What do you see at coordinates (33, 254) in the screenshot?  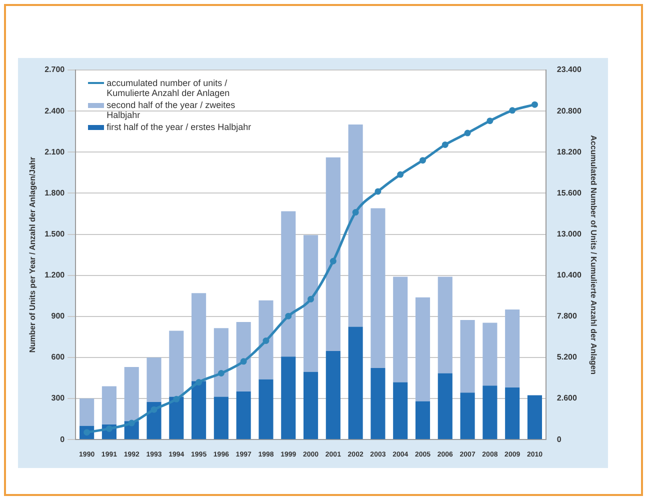 I see `y-axis-title: Number of Units per Year / Anzahl der Anlagen/Jahr` at bounding box center [33, 254].